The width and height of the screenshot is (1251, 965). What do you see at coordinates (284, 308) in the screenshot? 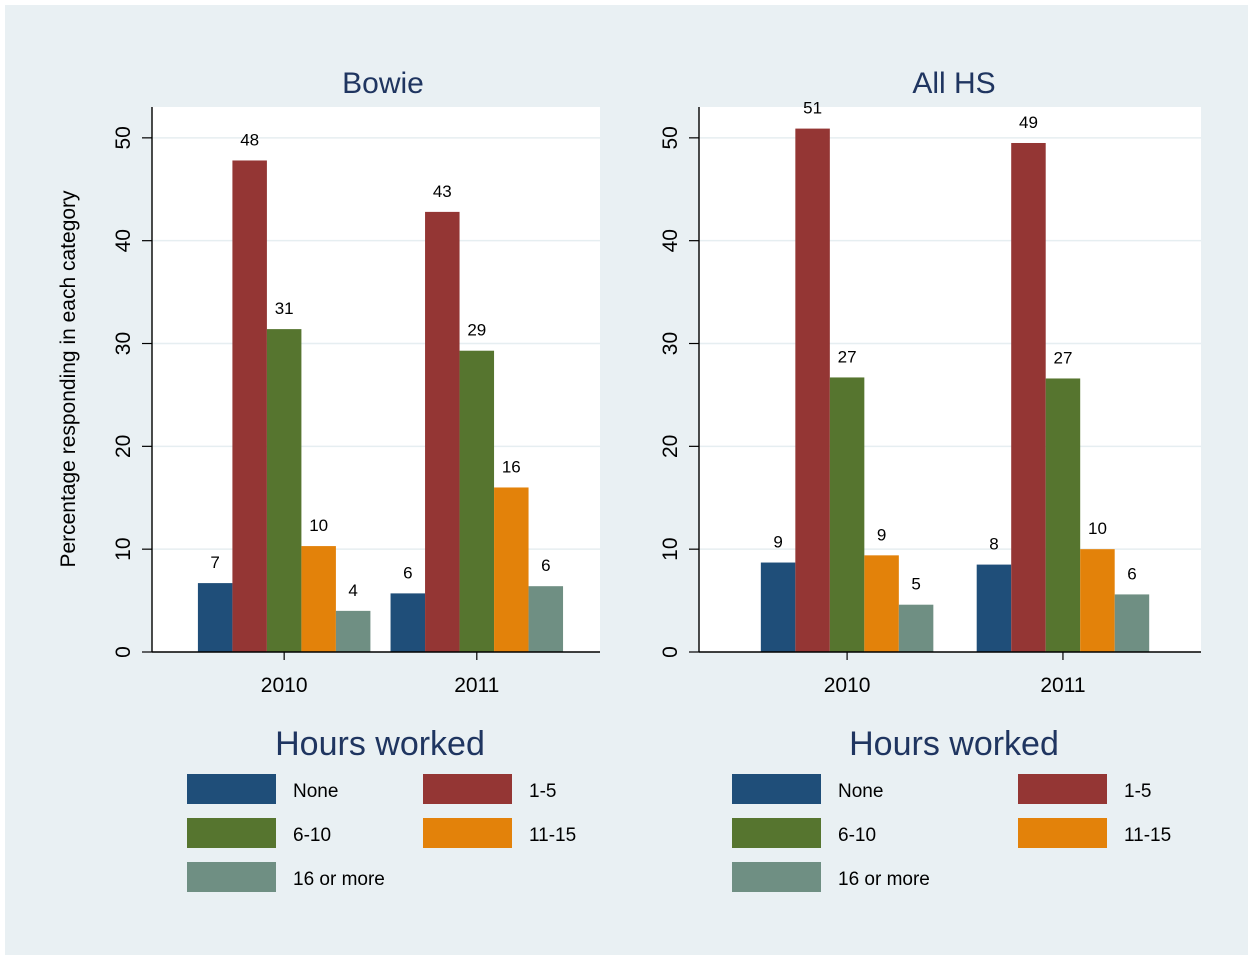
I see `data-label: 31` at bounding box center [284, 308].